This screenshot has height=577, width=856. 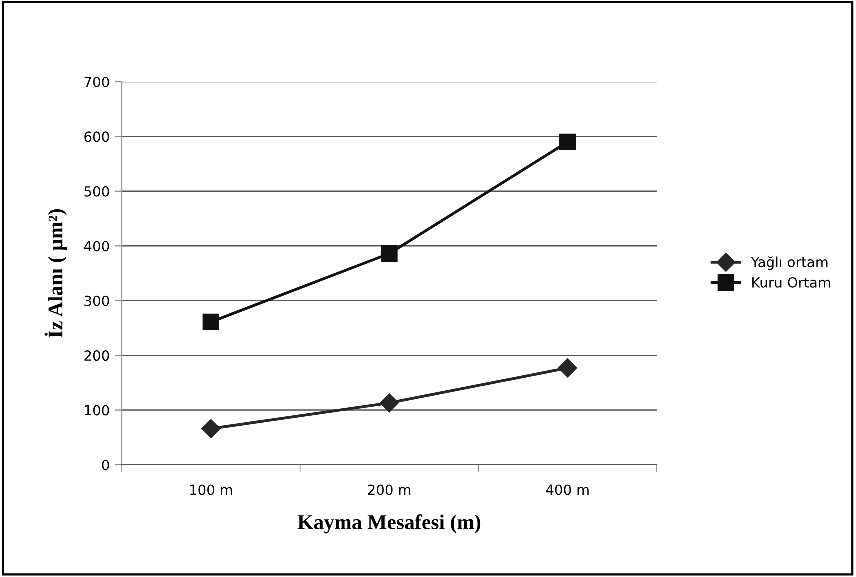 What do you see at coordinates (97, 356) in the screenshot?
I see `y-tick-label: 200` at bounding box center [97, 356].